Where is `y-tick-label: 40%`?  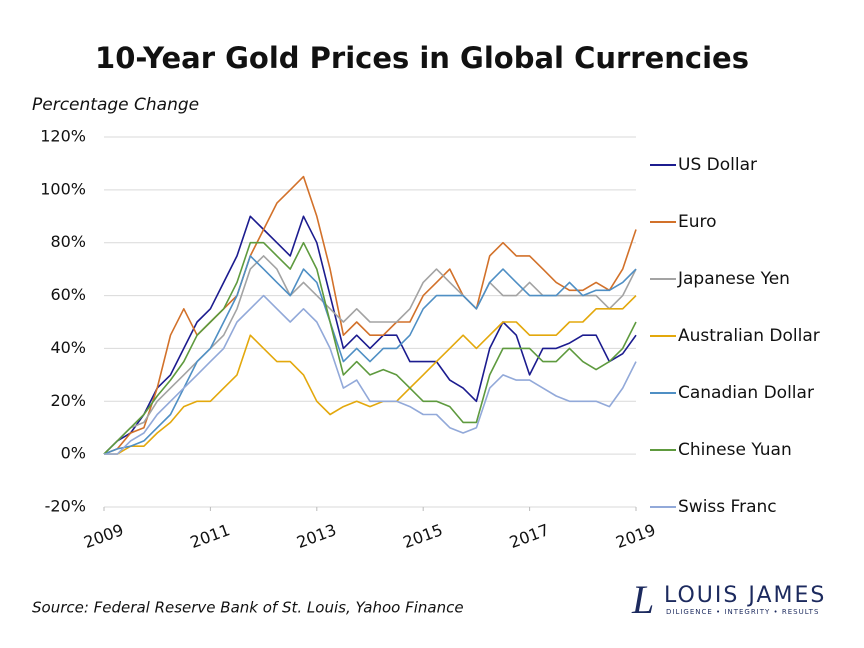
y-tick-label: 40% is located at coordinates (68, 347).